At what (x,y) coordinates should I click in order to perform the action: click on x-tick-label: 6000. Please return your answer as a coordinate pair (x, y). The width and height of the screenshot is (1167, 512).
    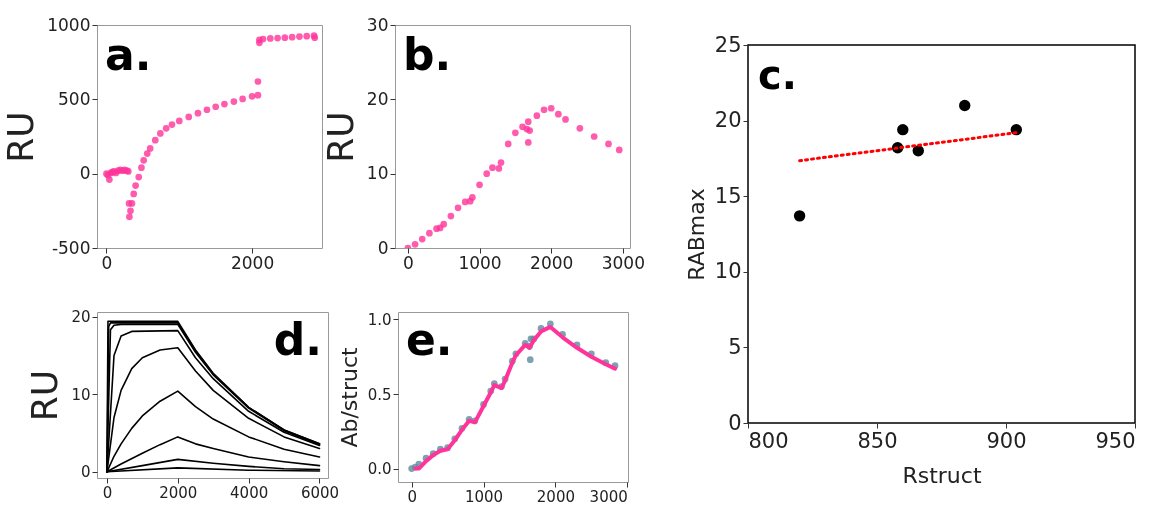
    Looking at the image, I should click on (320, 492).